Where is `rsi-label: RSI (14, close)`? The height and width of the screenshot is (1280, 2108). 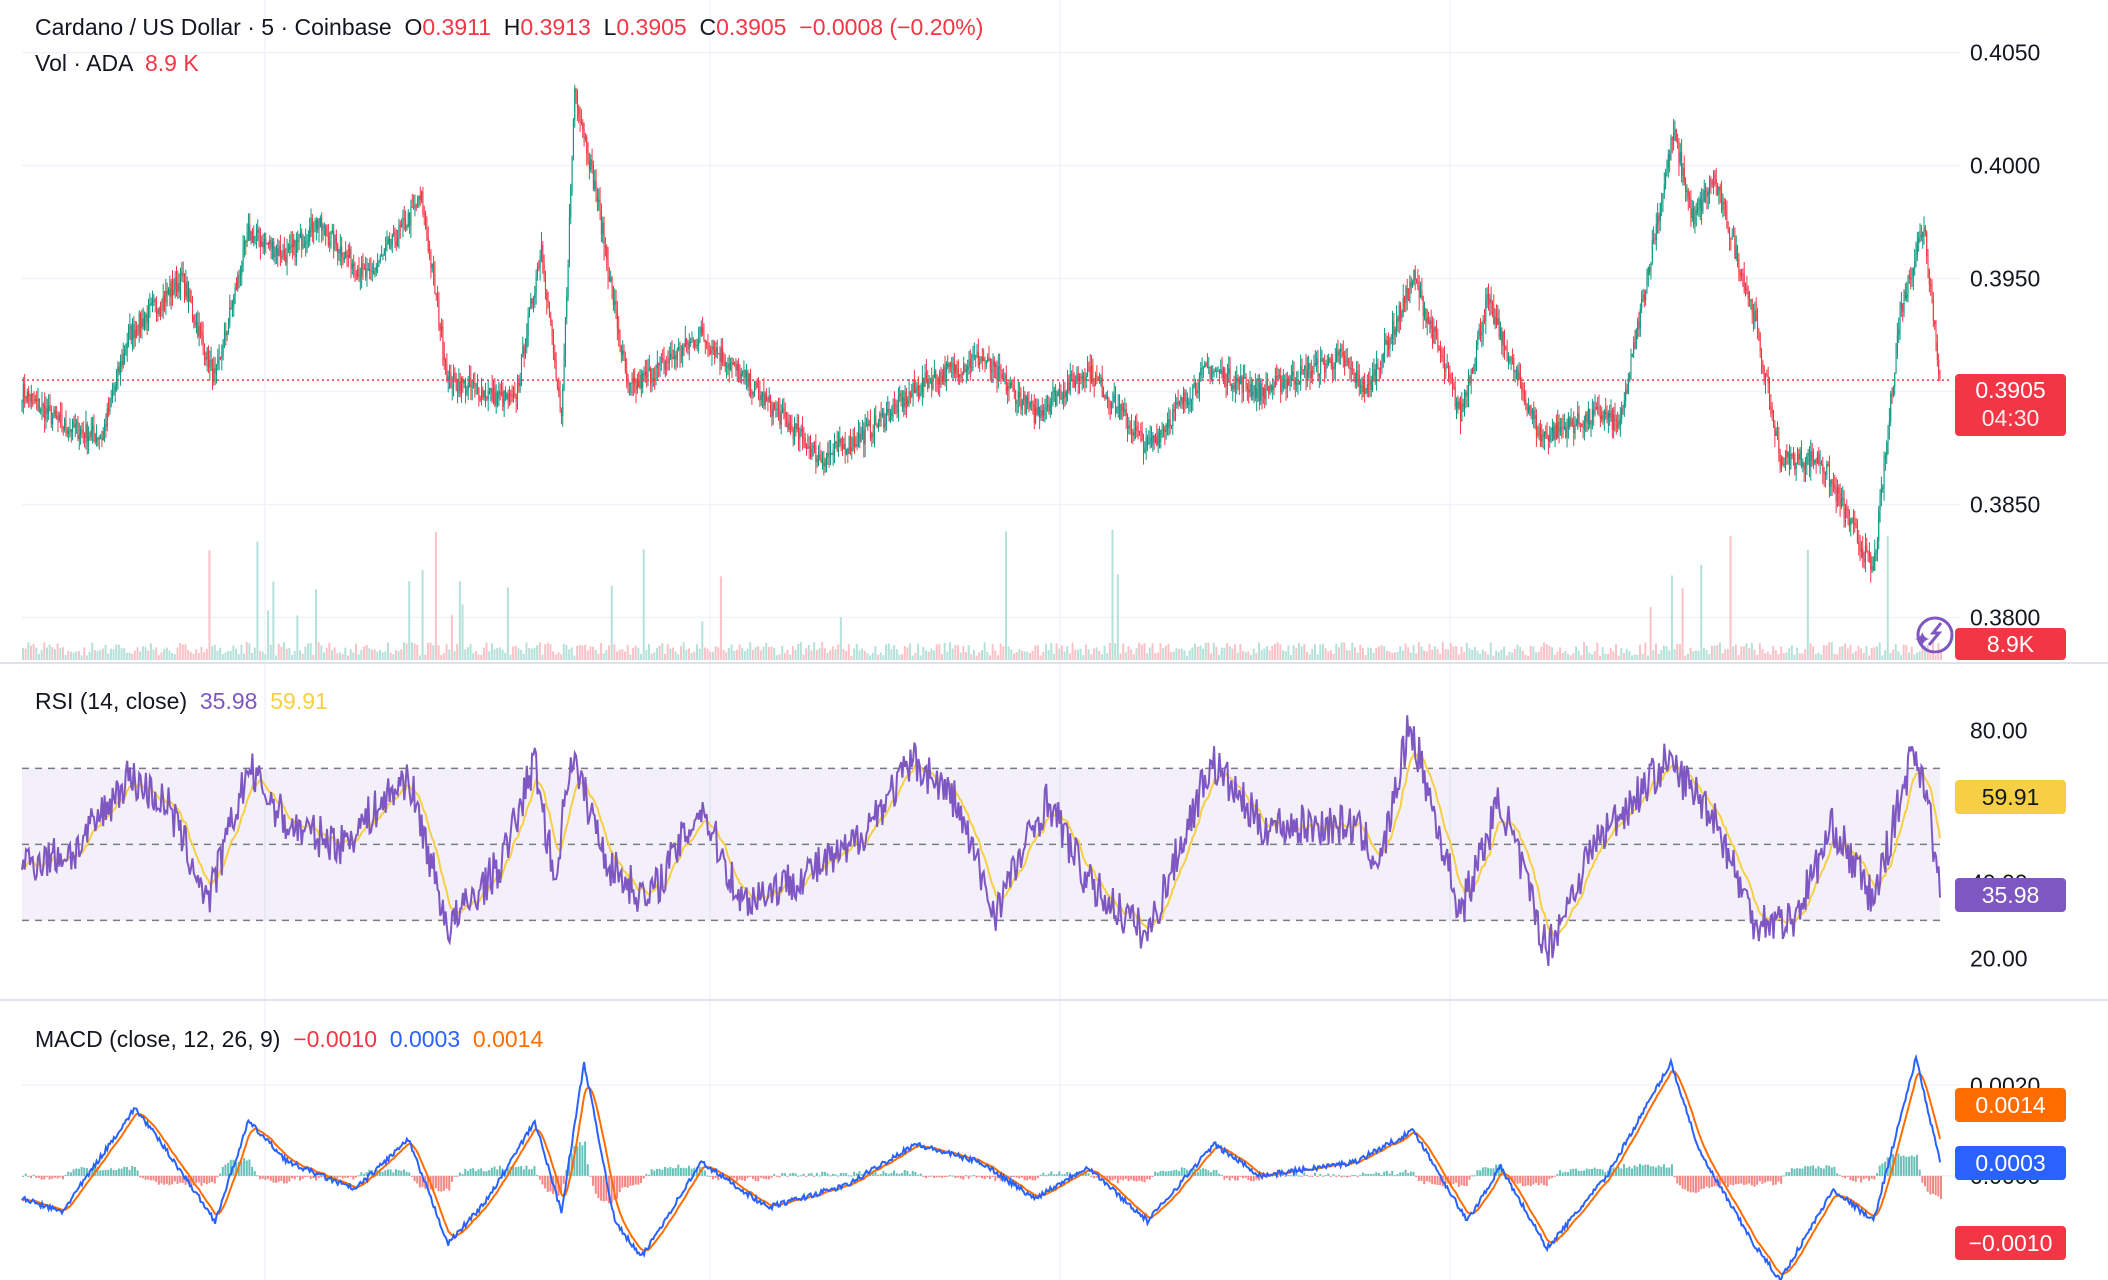 rsi-label: RSI (14, close) is located at coordinates (111, 701).